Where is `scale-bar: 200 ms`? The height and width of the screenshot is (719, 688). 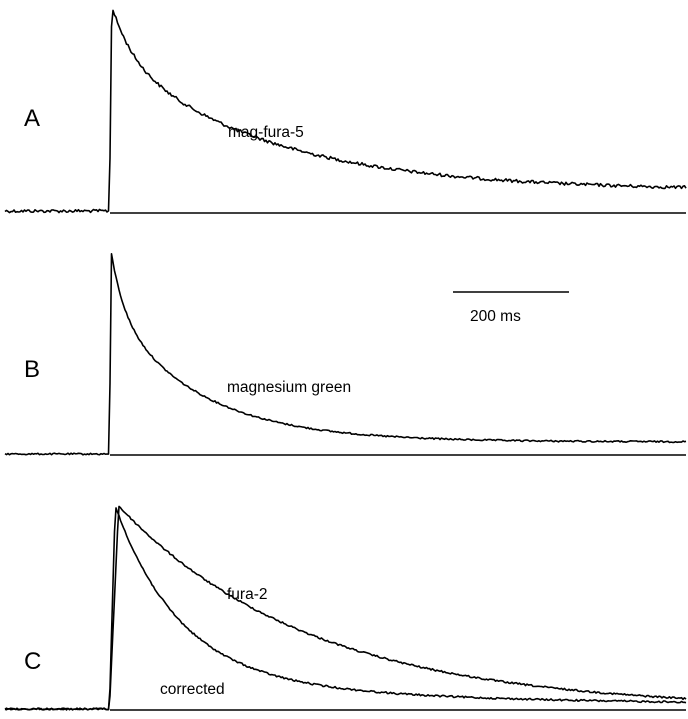
scale-bar: 200 ms is located at coordinates (511, 308).